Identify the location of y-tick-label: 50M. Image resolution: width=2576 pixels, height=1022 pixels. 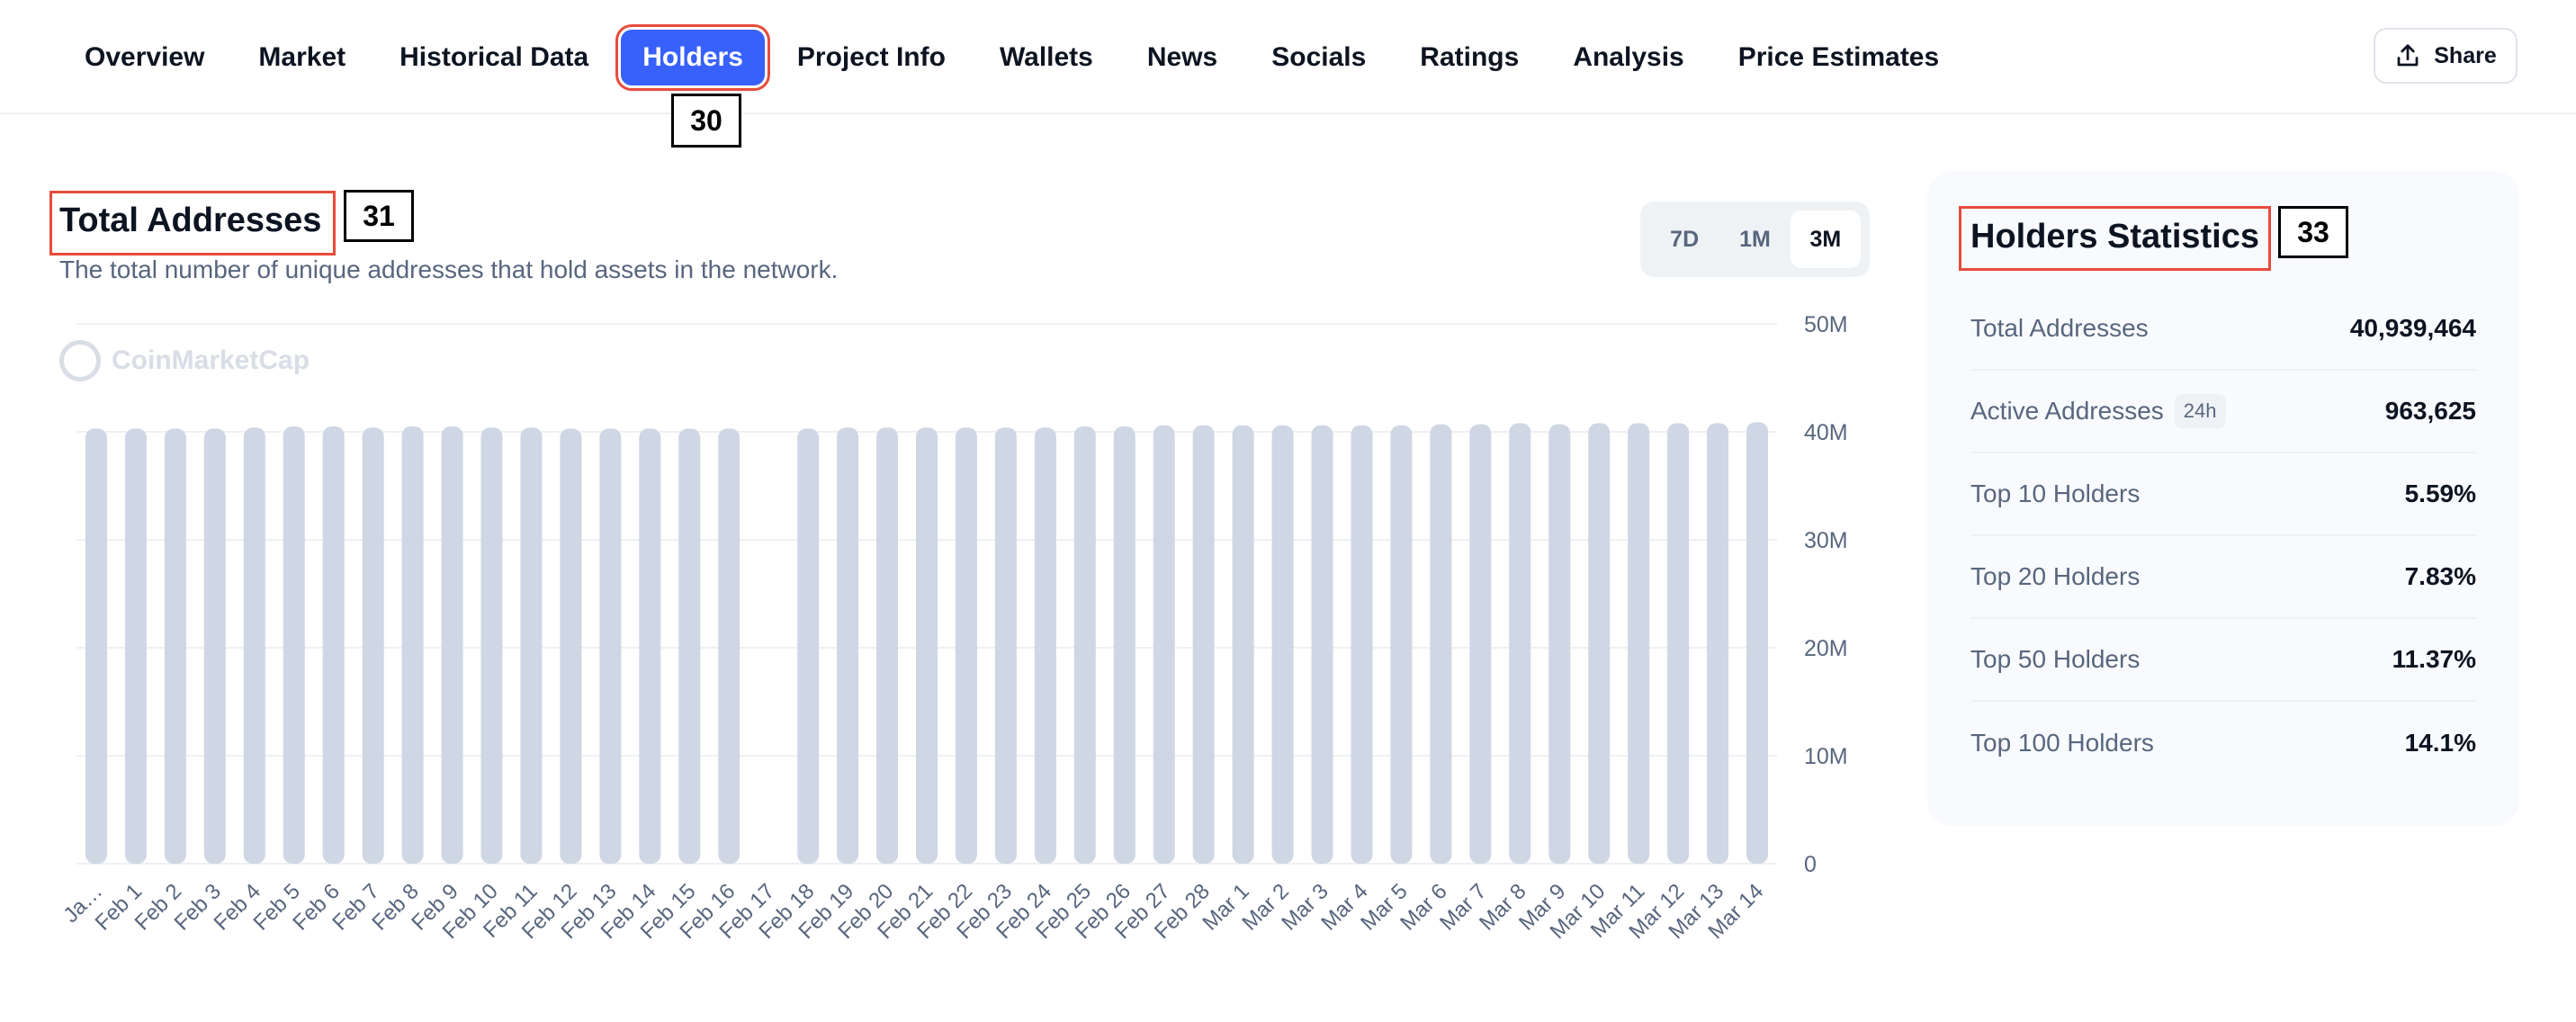
(1826, 324).